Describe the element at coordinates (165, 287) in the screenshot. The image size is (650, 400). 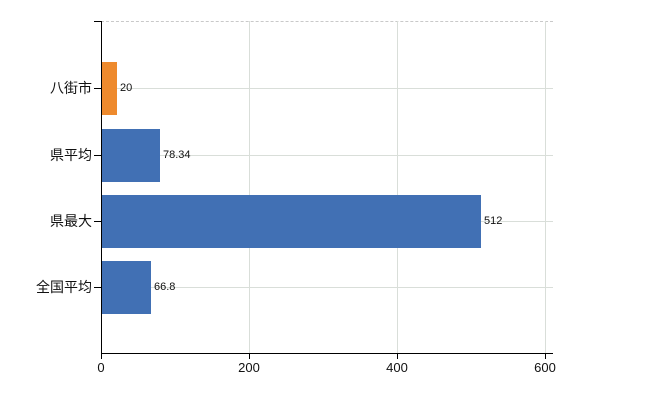
I see `bar-value-label: 66.8` at that location.